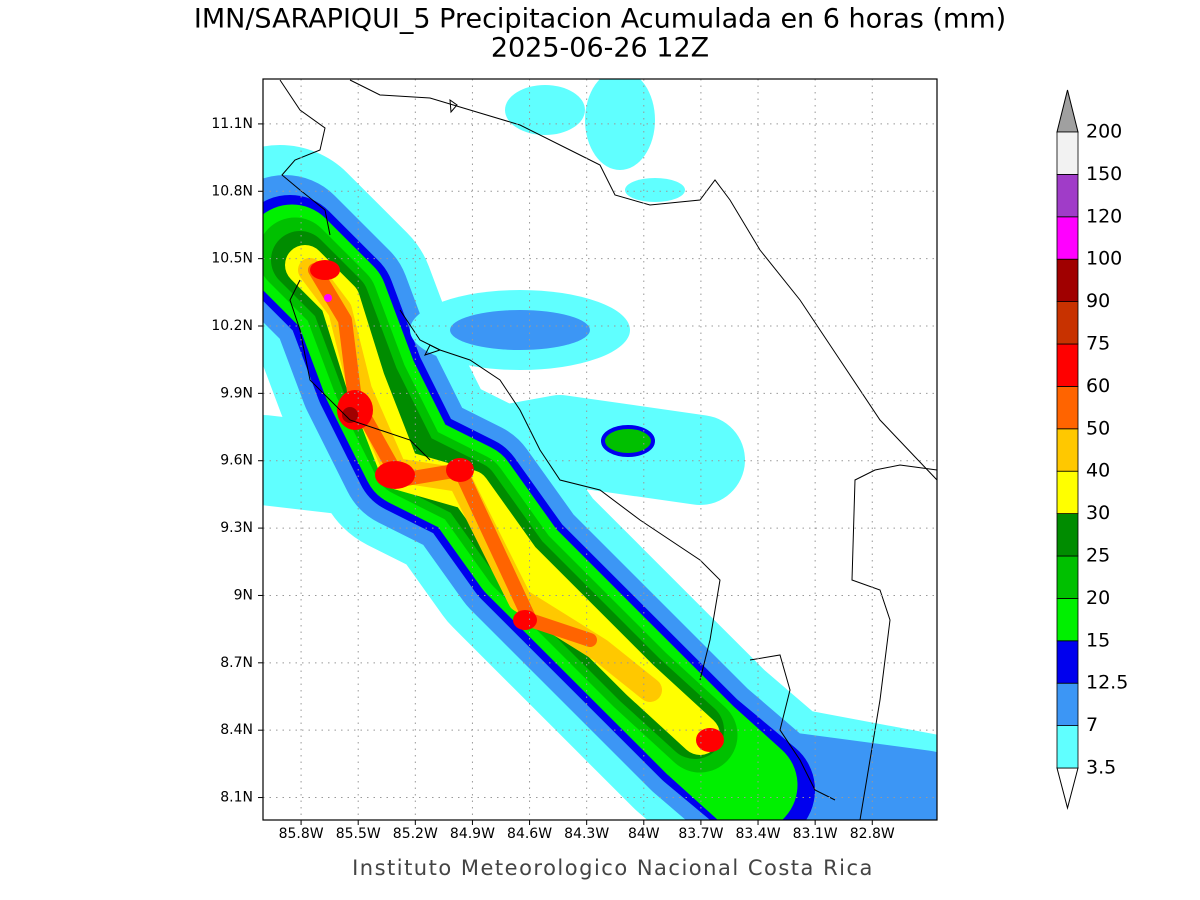 The height and width of the screenshot is (900, 1200). I want to click on x-tick-label: 83.4W, so click(758, 834).